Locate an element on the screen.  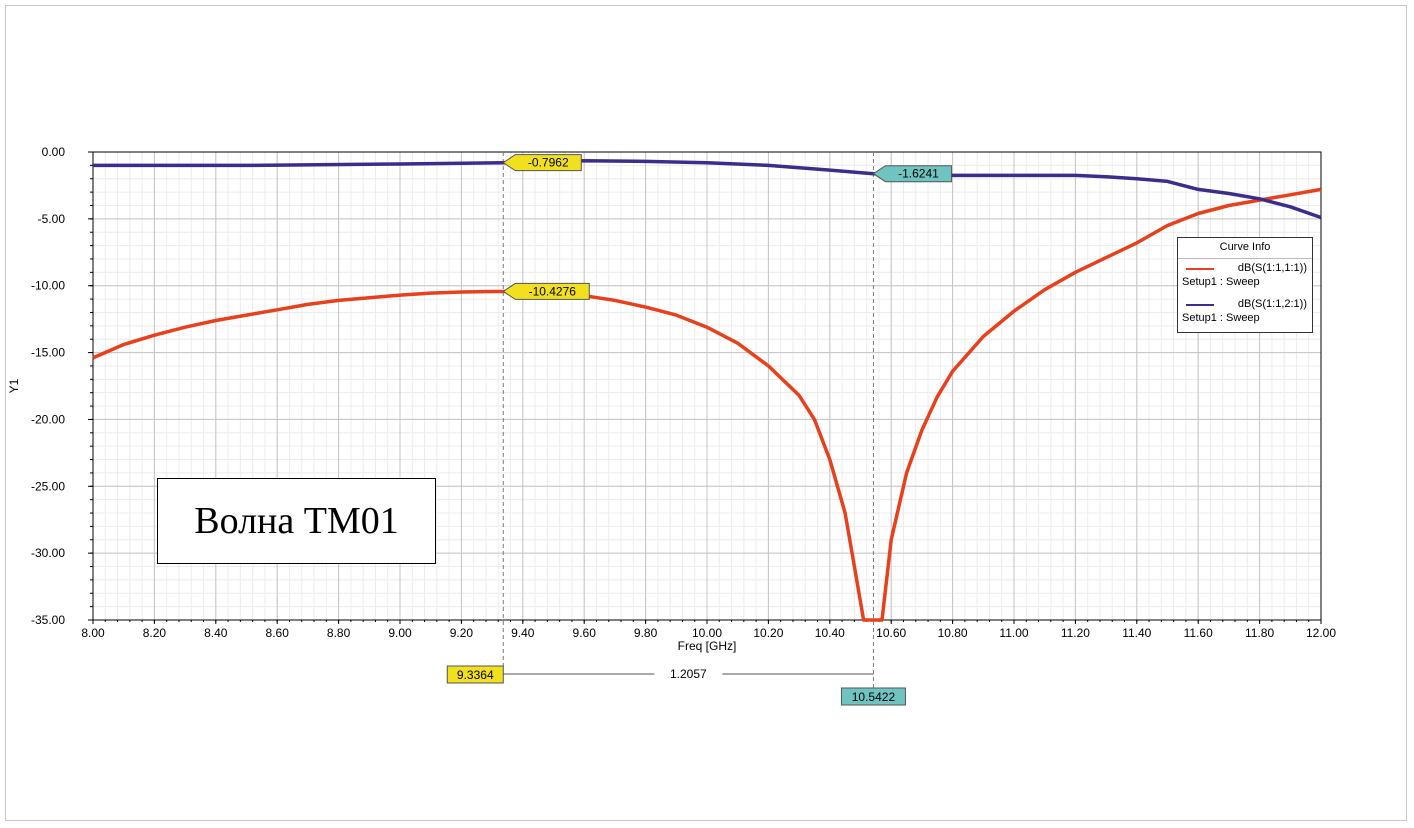
legend-entry-s21: dB(S(1:1,2:1)) Setup1 : Sweep is located at coordinates (1245, 313).